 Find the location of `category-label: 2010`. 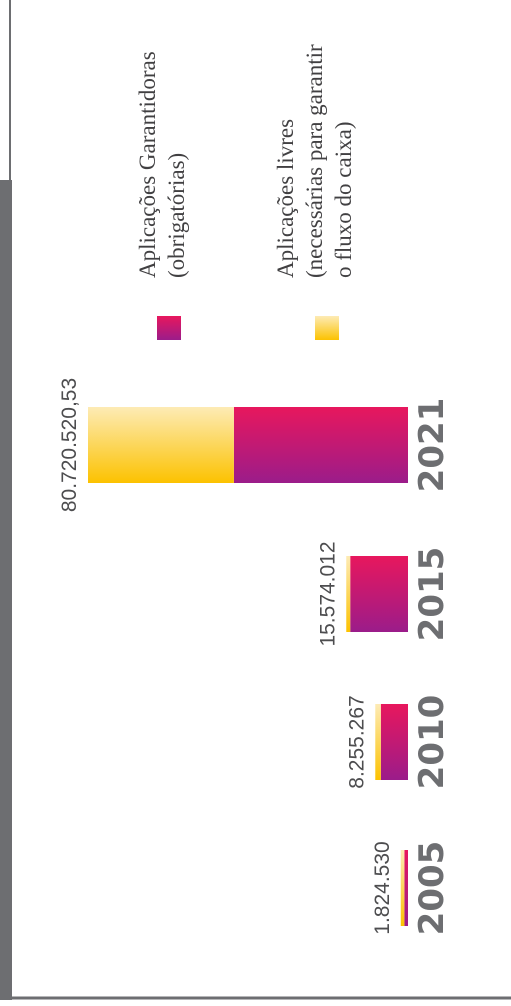

category-label: 2010 is located at coordinates (432, 742).